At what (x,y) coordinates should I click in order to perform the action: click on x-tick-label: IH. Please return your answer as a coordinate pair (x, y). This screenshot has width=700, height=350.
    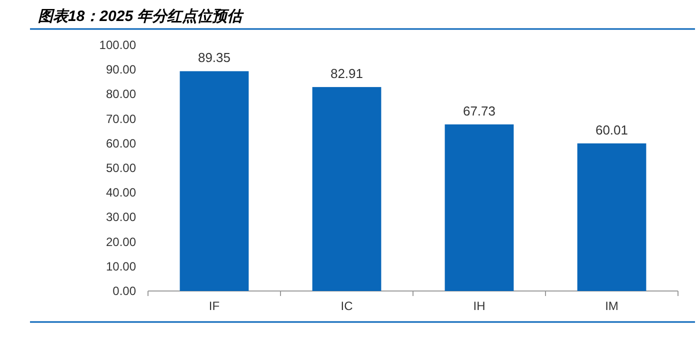
    Looking at the image, I should click on (479, 306).